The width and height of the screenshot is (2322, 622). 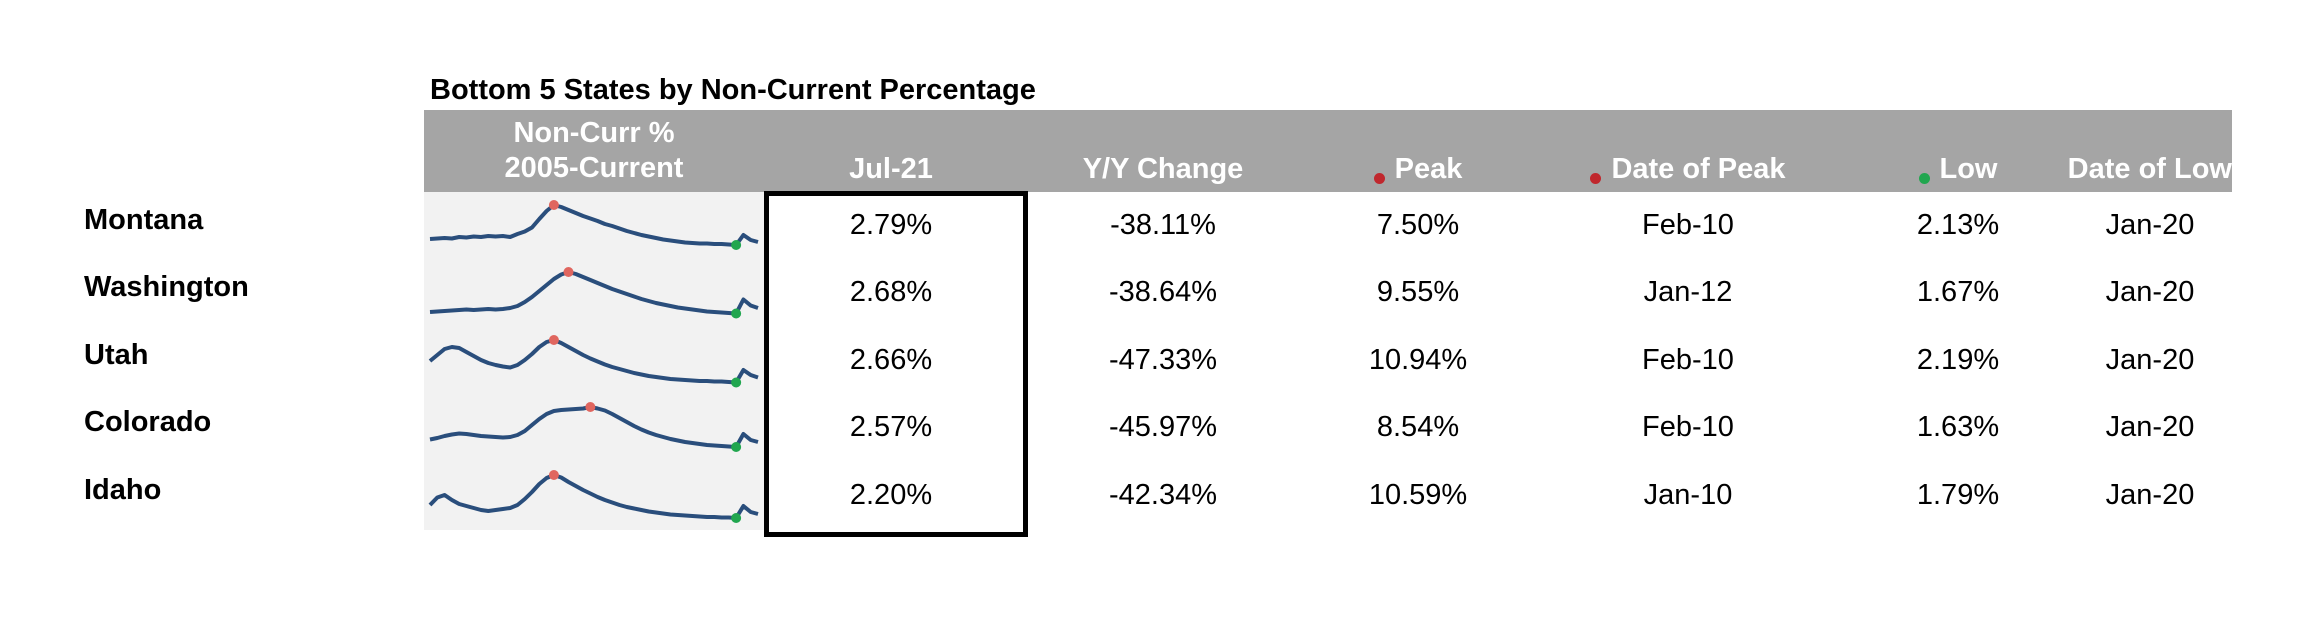 What do you see at coordinates (891, 169) in the screenshot?
I see `header-jul21: Jul-21` at bounding box center [891, 169].